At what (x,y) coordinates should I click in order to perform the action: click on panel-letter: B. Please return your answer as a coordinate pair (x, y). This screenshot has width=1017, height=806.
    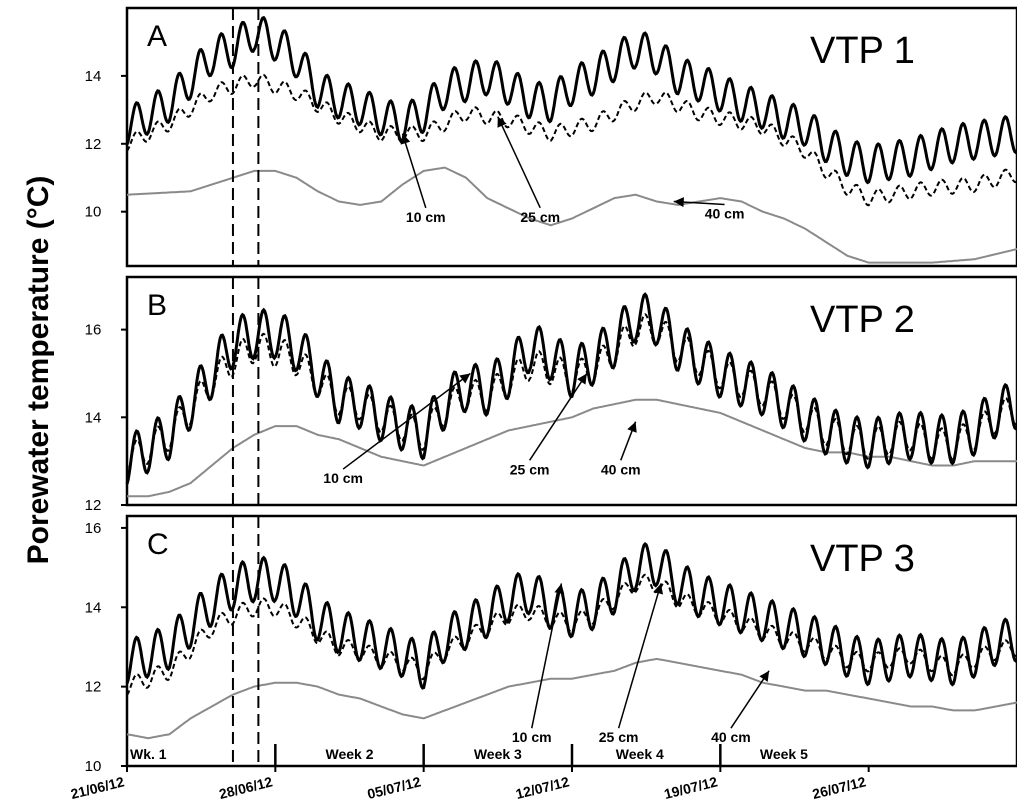
    Looking at the image, I should click on (157, 305).